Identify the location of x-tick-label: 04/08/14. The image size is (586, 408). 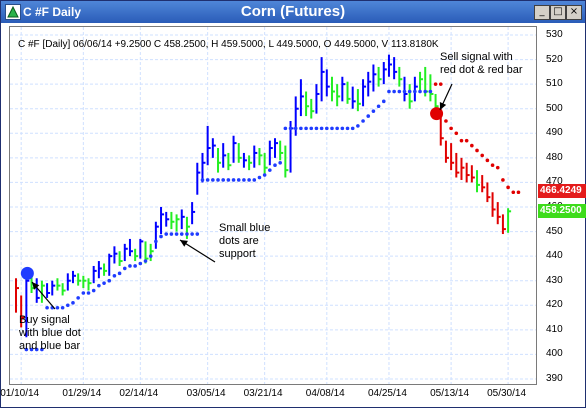
(325, 393).